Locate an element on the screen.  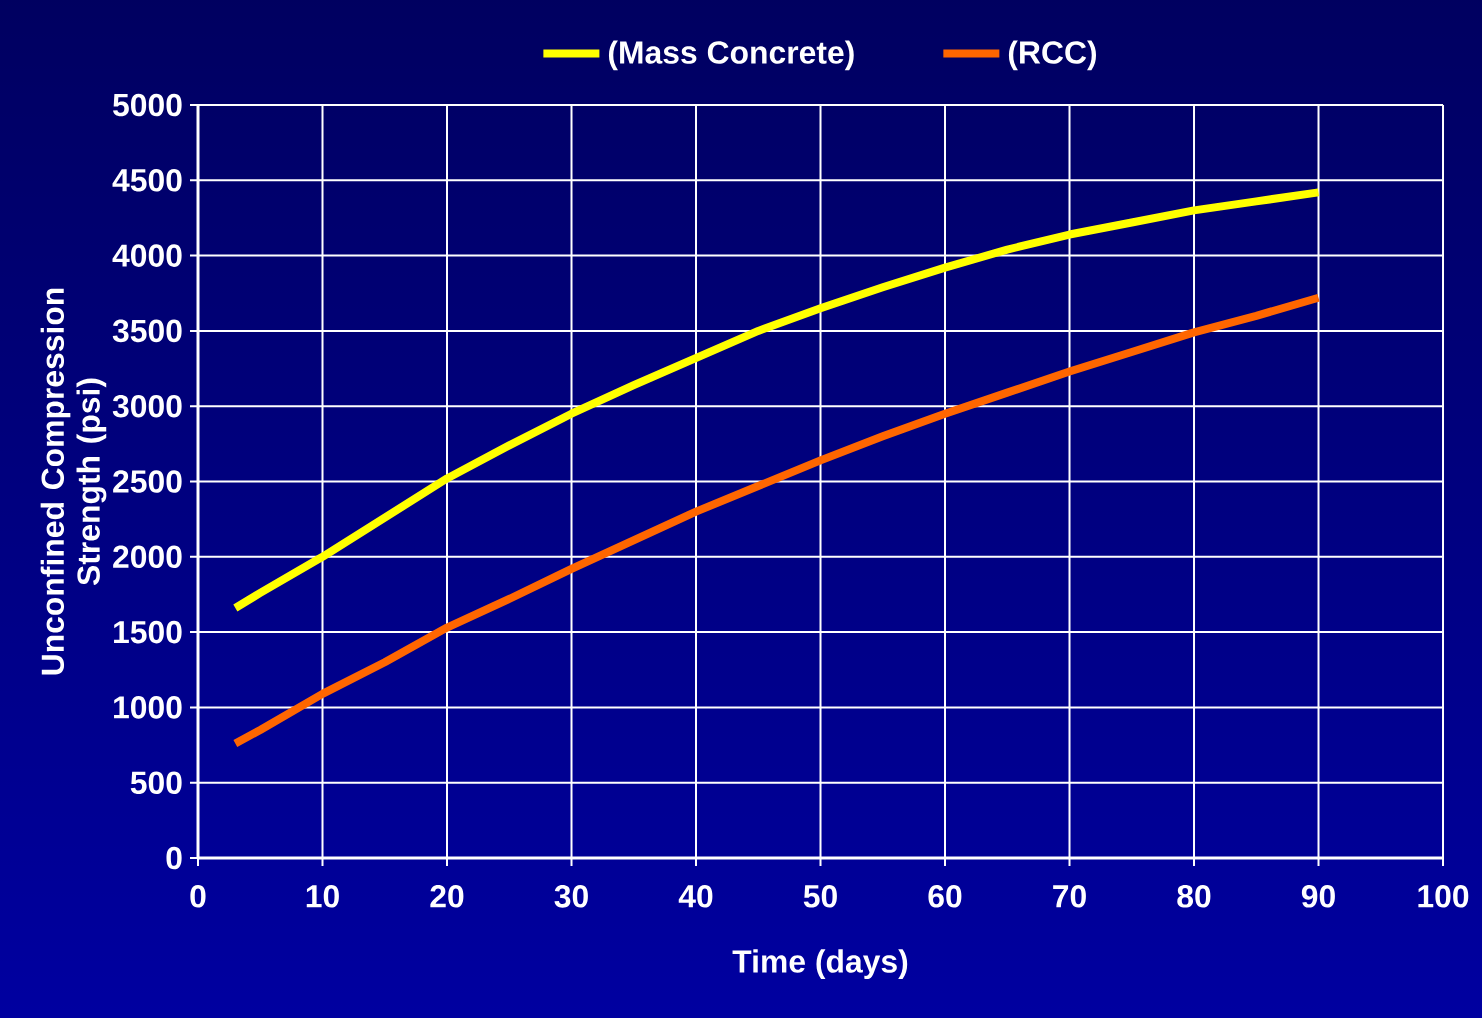
x-tick-label: 10 is located at coordinates (322, 896).